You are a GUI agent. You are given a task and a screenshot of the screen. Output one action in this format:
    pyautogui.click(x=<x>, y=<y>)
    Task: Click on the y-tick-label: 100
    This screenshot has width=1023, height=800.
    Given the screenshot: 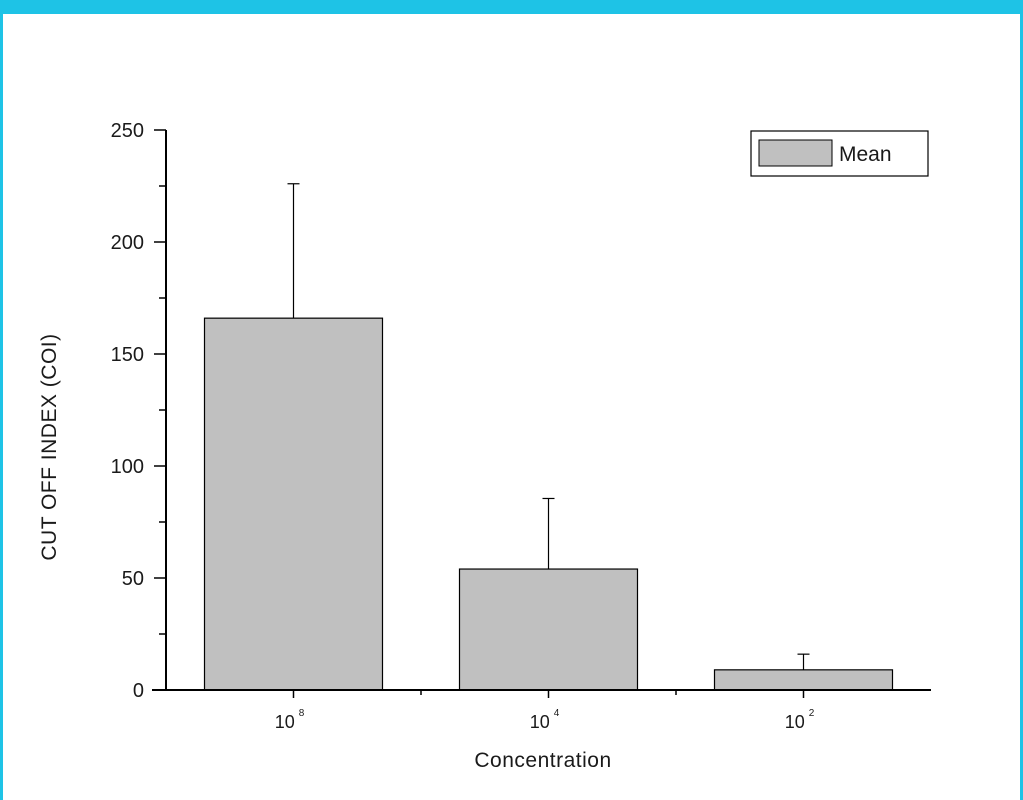 What is the action you would take?
    pyautogui.click(x=127, y=467)
    